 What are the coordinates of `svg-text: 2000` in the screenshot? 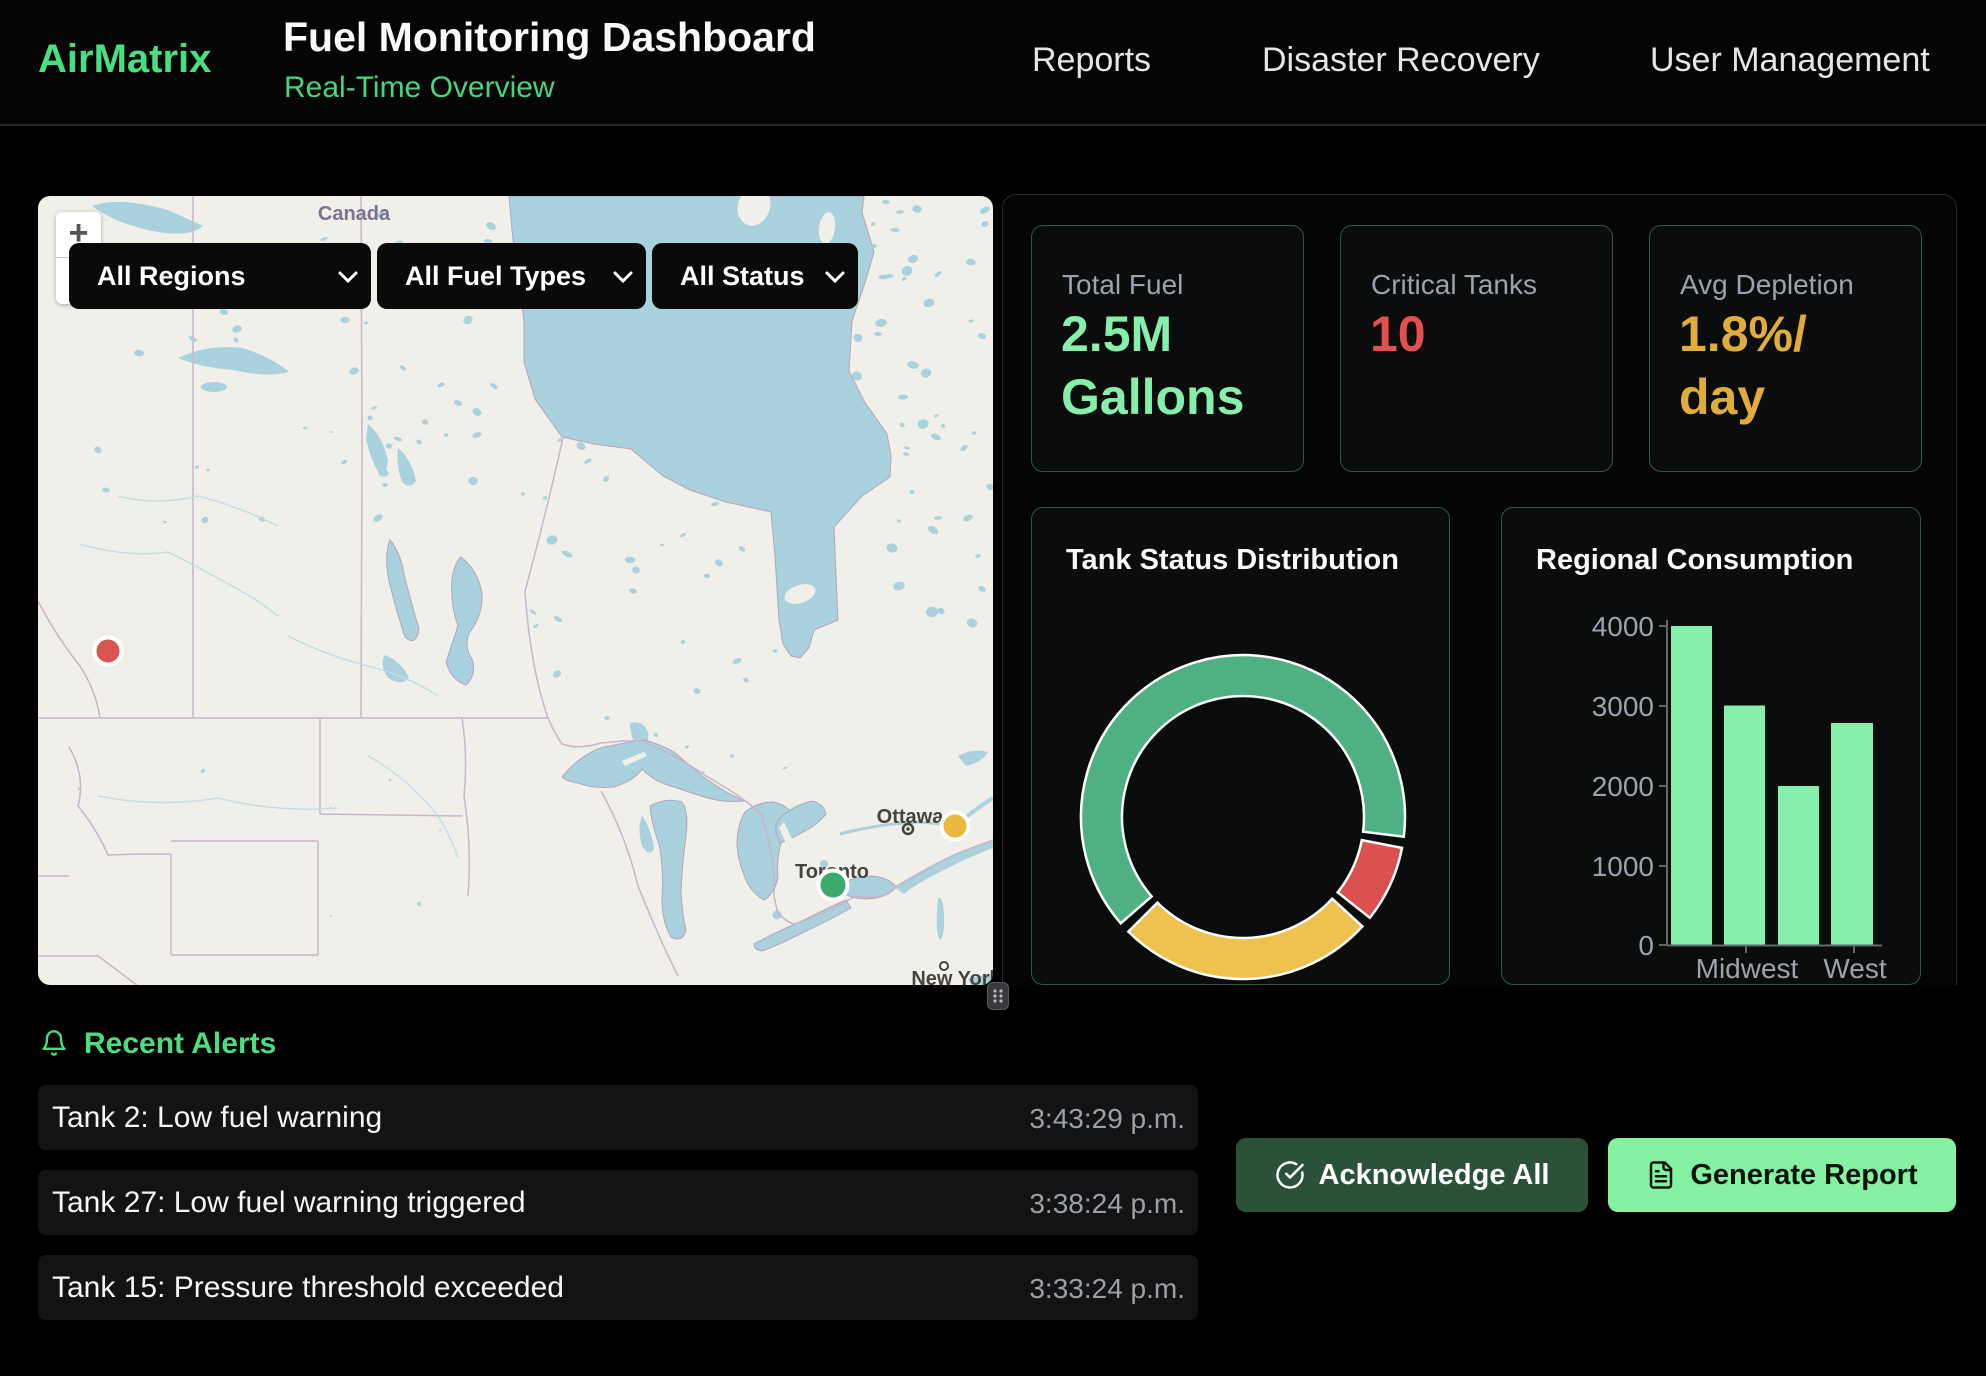 It's located at (1623, 786).